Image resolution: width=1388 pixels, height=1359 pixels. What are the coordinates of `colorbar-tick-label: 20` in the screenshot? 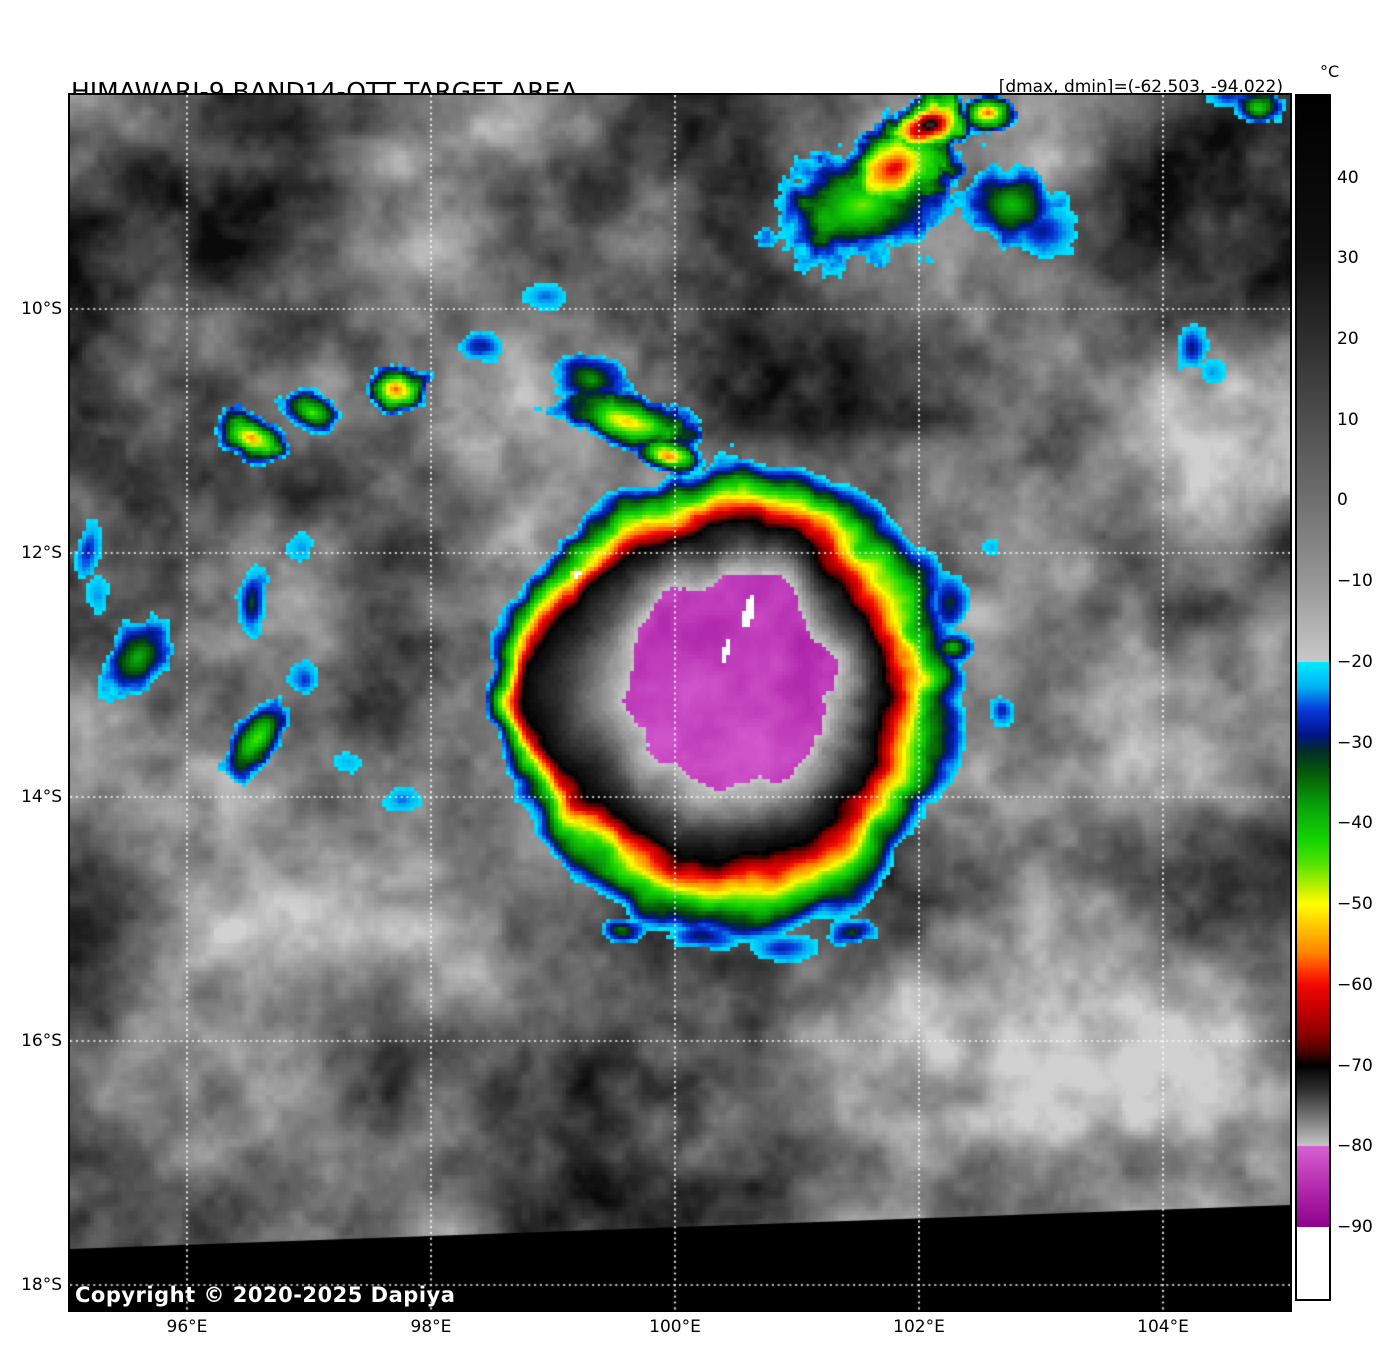 It's located at (1348, 339).